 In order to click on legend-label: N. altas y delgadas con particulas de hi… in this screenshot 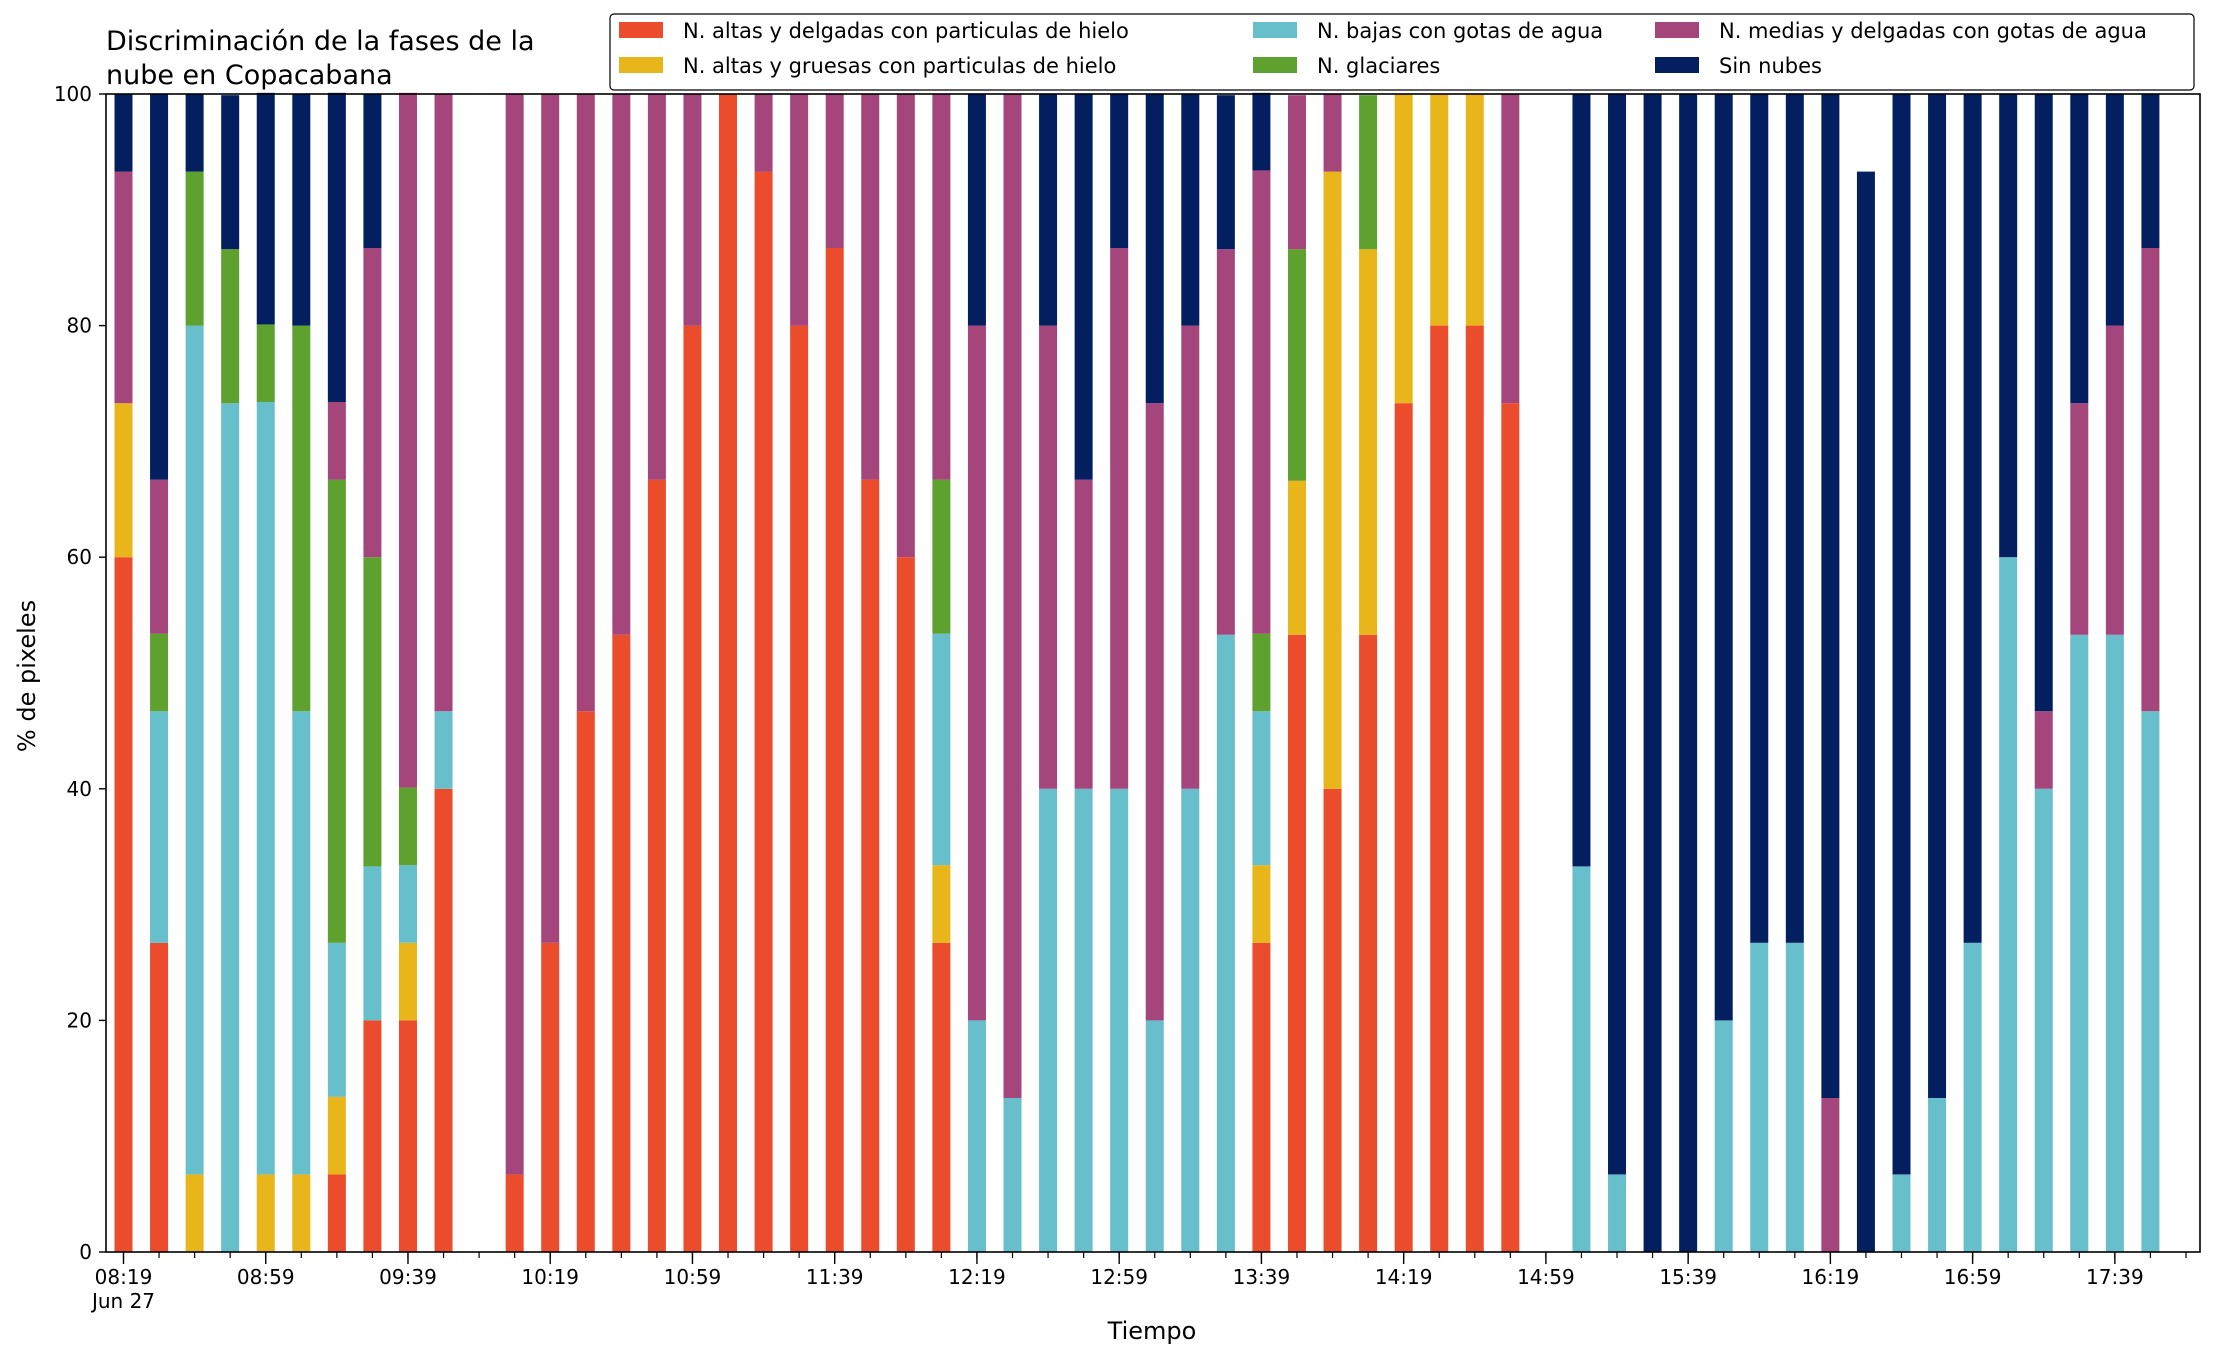, I will do `click(906, 31)`.